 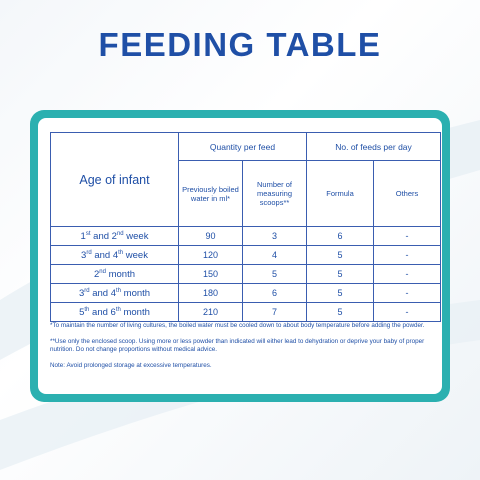 I want to click on quantity-per-feed-header: Quantity per feed, so click(x=242, y=146).